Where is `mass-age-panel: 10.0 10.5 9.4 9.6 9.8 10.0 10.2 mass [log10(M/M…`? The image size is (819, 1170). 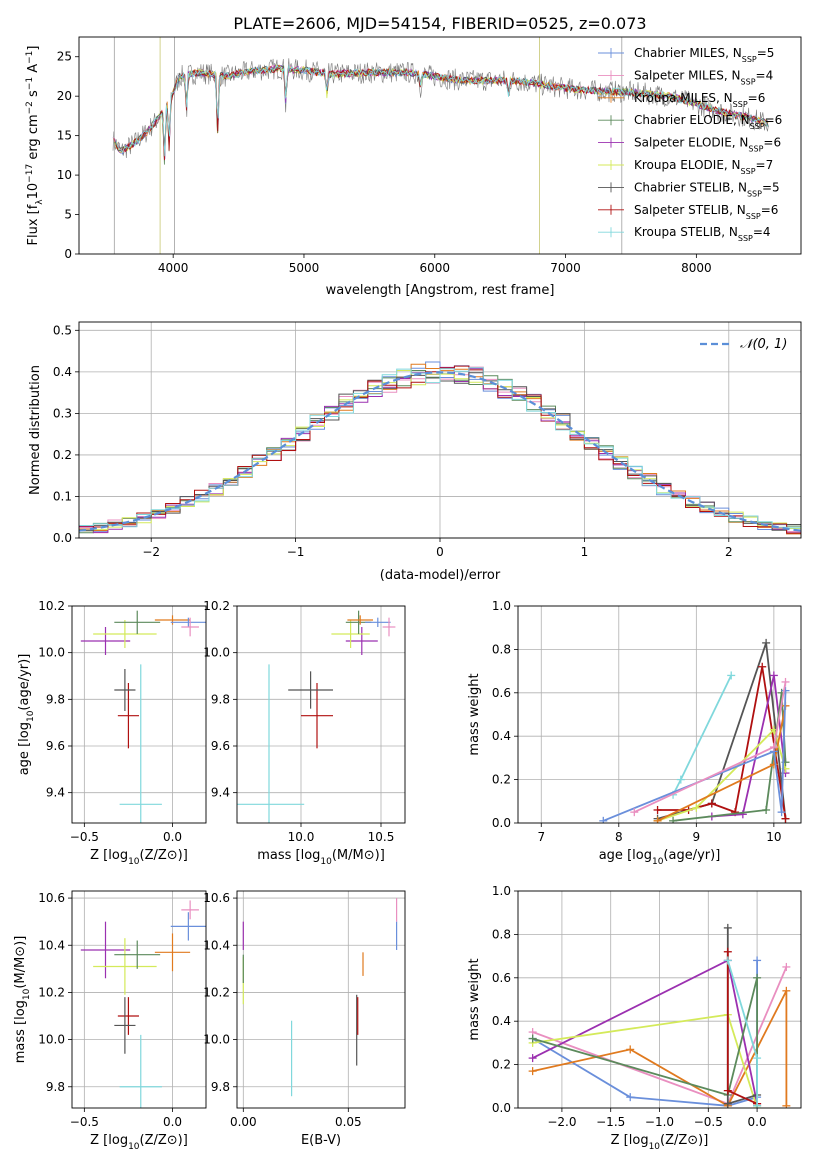 mass-age-panel: 10.0 10.5 9.4 9.6 9.8 10.0 10.2 mass [log10(M/M… is located at coordinates (304, 733).